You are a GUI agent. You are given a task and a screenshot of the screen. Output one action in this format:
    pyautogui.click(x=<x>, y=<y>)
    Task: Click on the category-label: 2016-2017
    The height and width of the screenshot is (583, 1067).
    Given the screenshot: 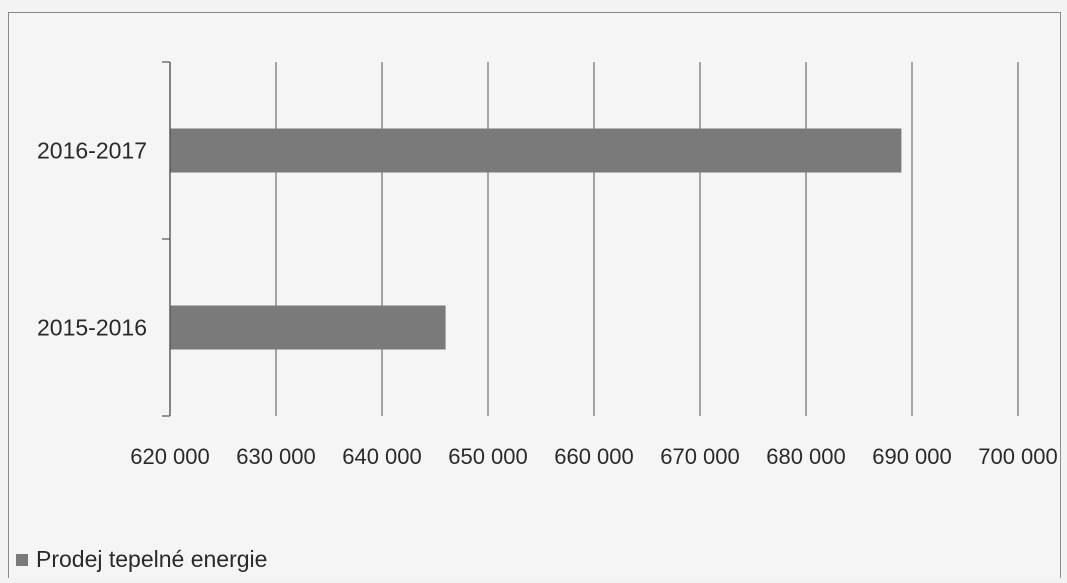 What is the action you would take?
    pyautogui.click(x=92, y=151)
    